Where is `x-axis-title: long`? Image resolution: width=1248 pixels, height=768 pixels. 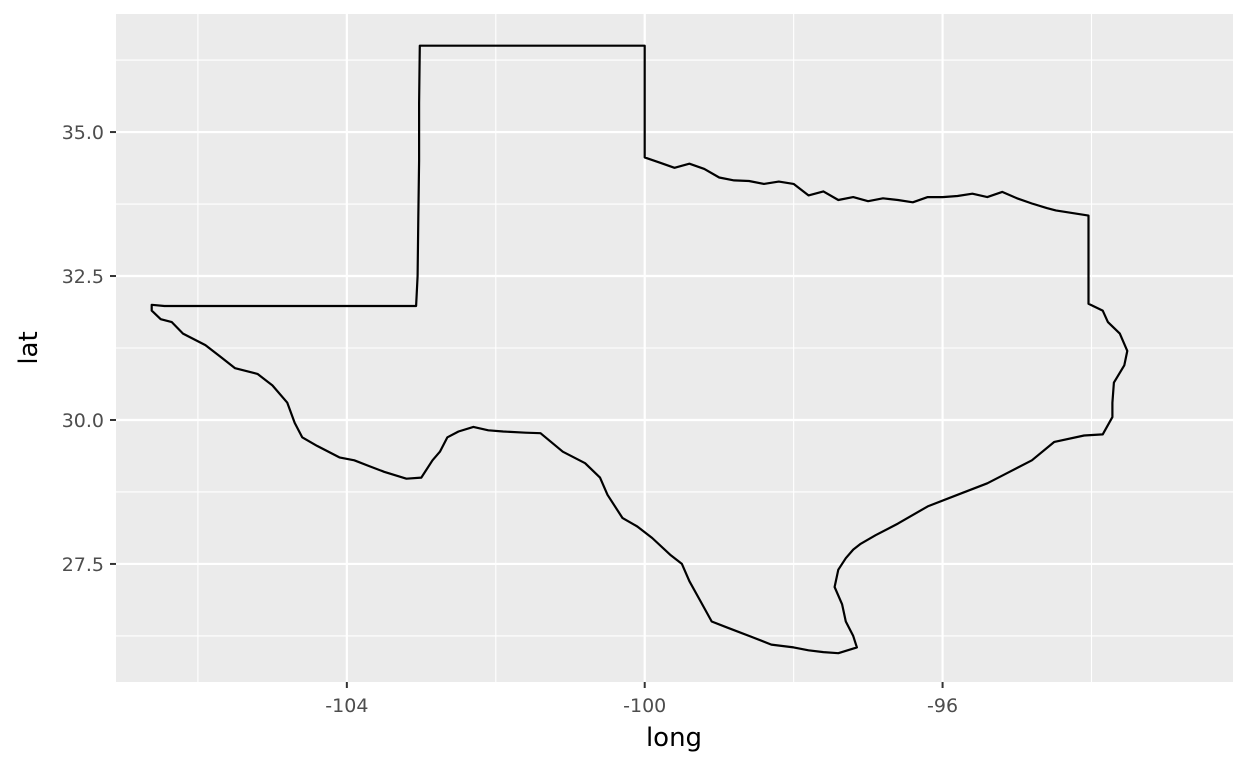
x-axis-title: long is located at coordinates (674, 738).